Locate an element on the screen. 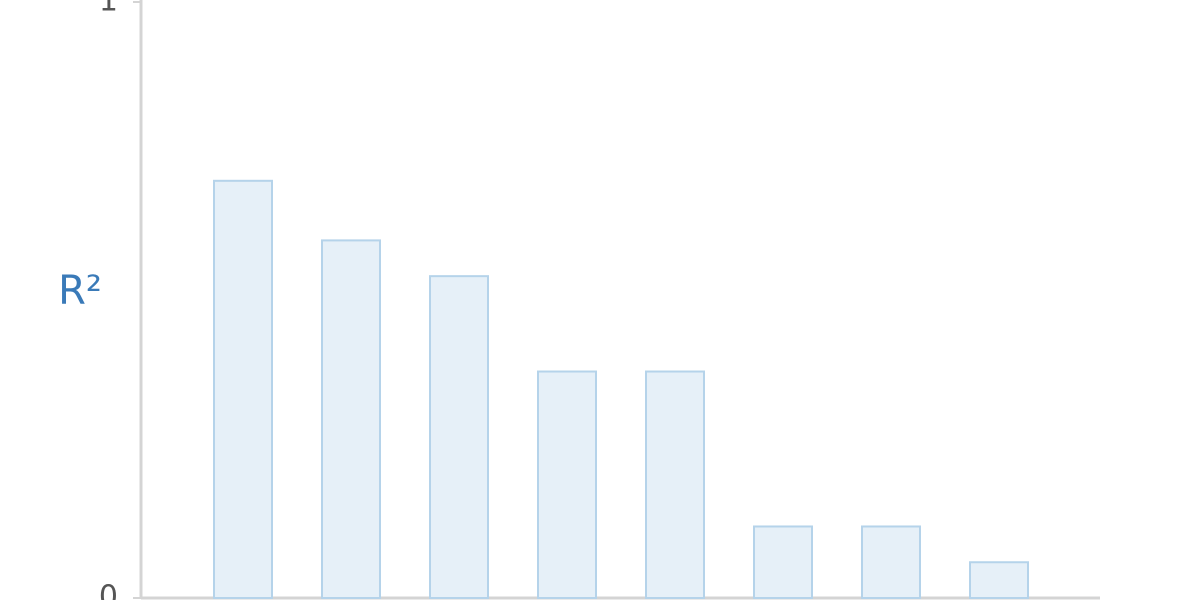 This screenshot has width=1200, height=600. y-tick-label: 1 is located at coordinates (108, 9).